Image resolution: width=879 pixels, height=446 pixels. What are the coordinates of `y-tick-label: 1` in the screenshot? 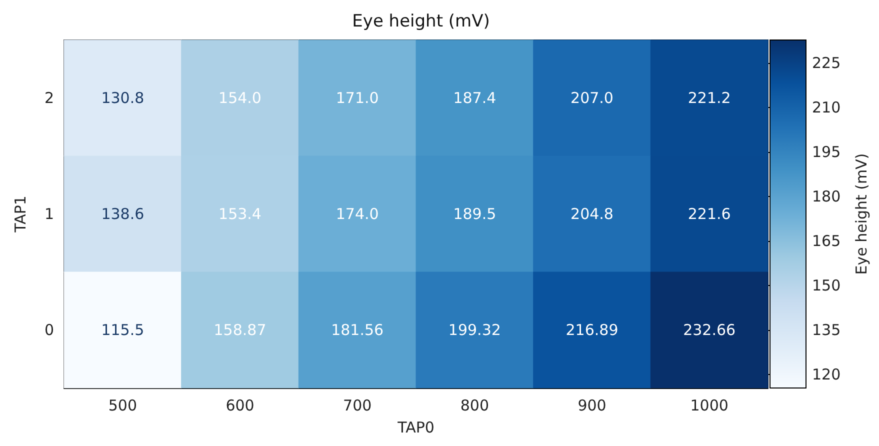 It's located at (49, 214).